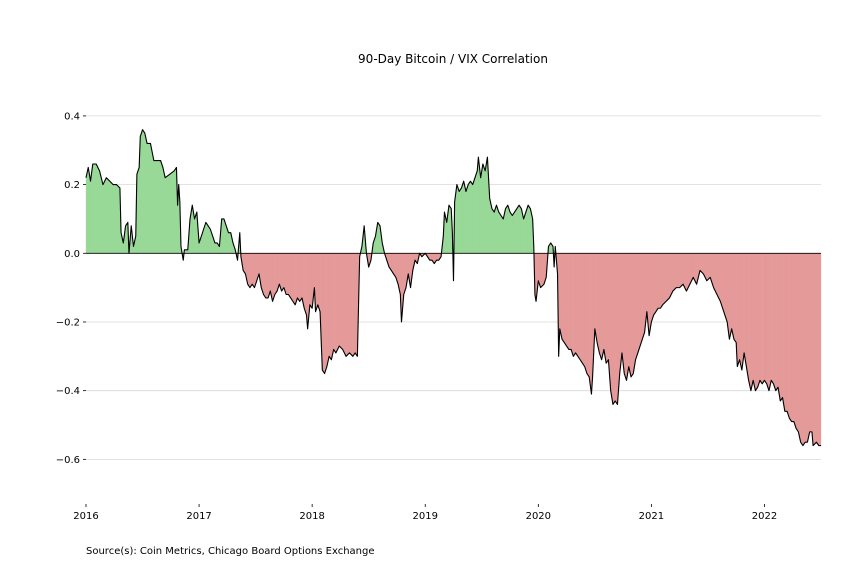  What do you see at coordinates (453, 59) in the screenshot?
I see `chart-title: 90-Day Bitcoin / VIX Correlation` at bounding box center [453, 59].